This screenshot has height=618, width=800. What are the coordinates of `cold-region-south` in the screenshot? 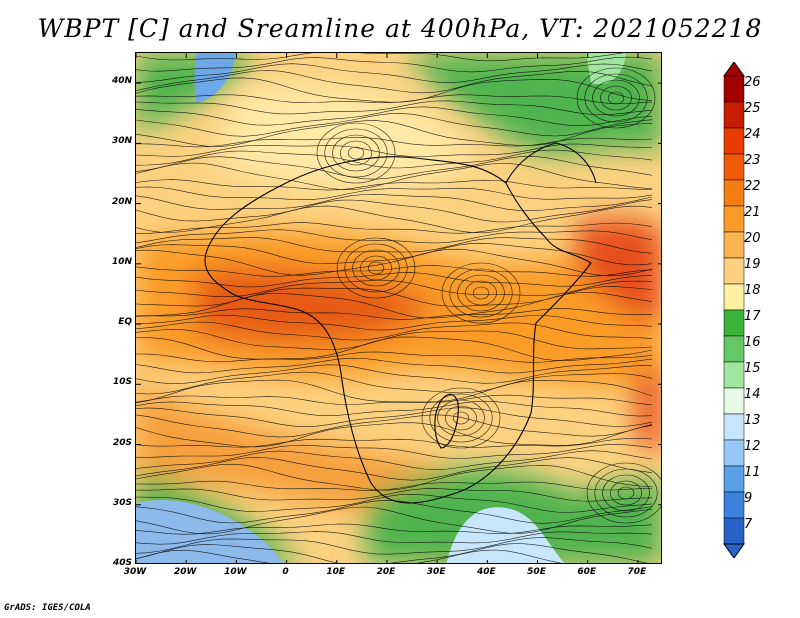 It's located at (505, 535).